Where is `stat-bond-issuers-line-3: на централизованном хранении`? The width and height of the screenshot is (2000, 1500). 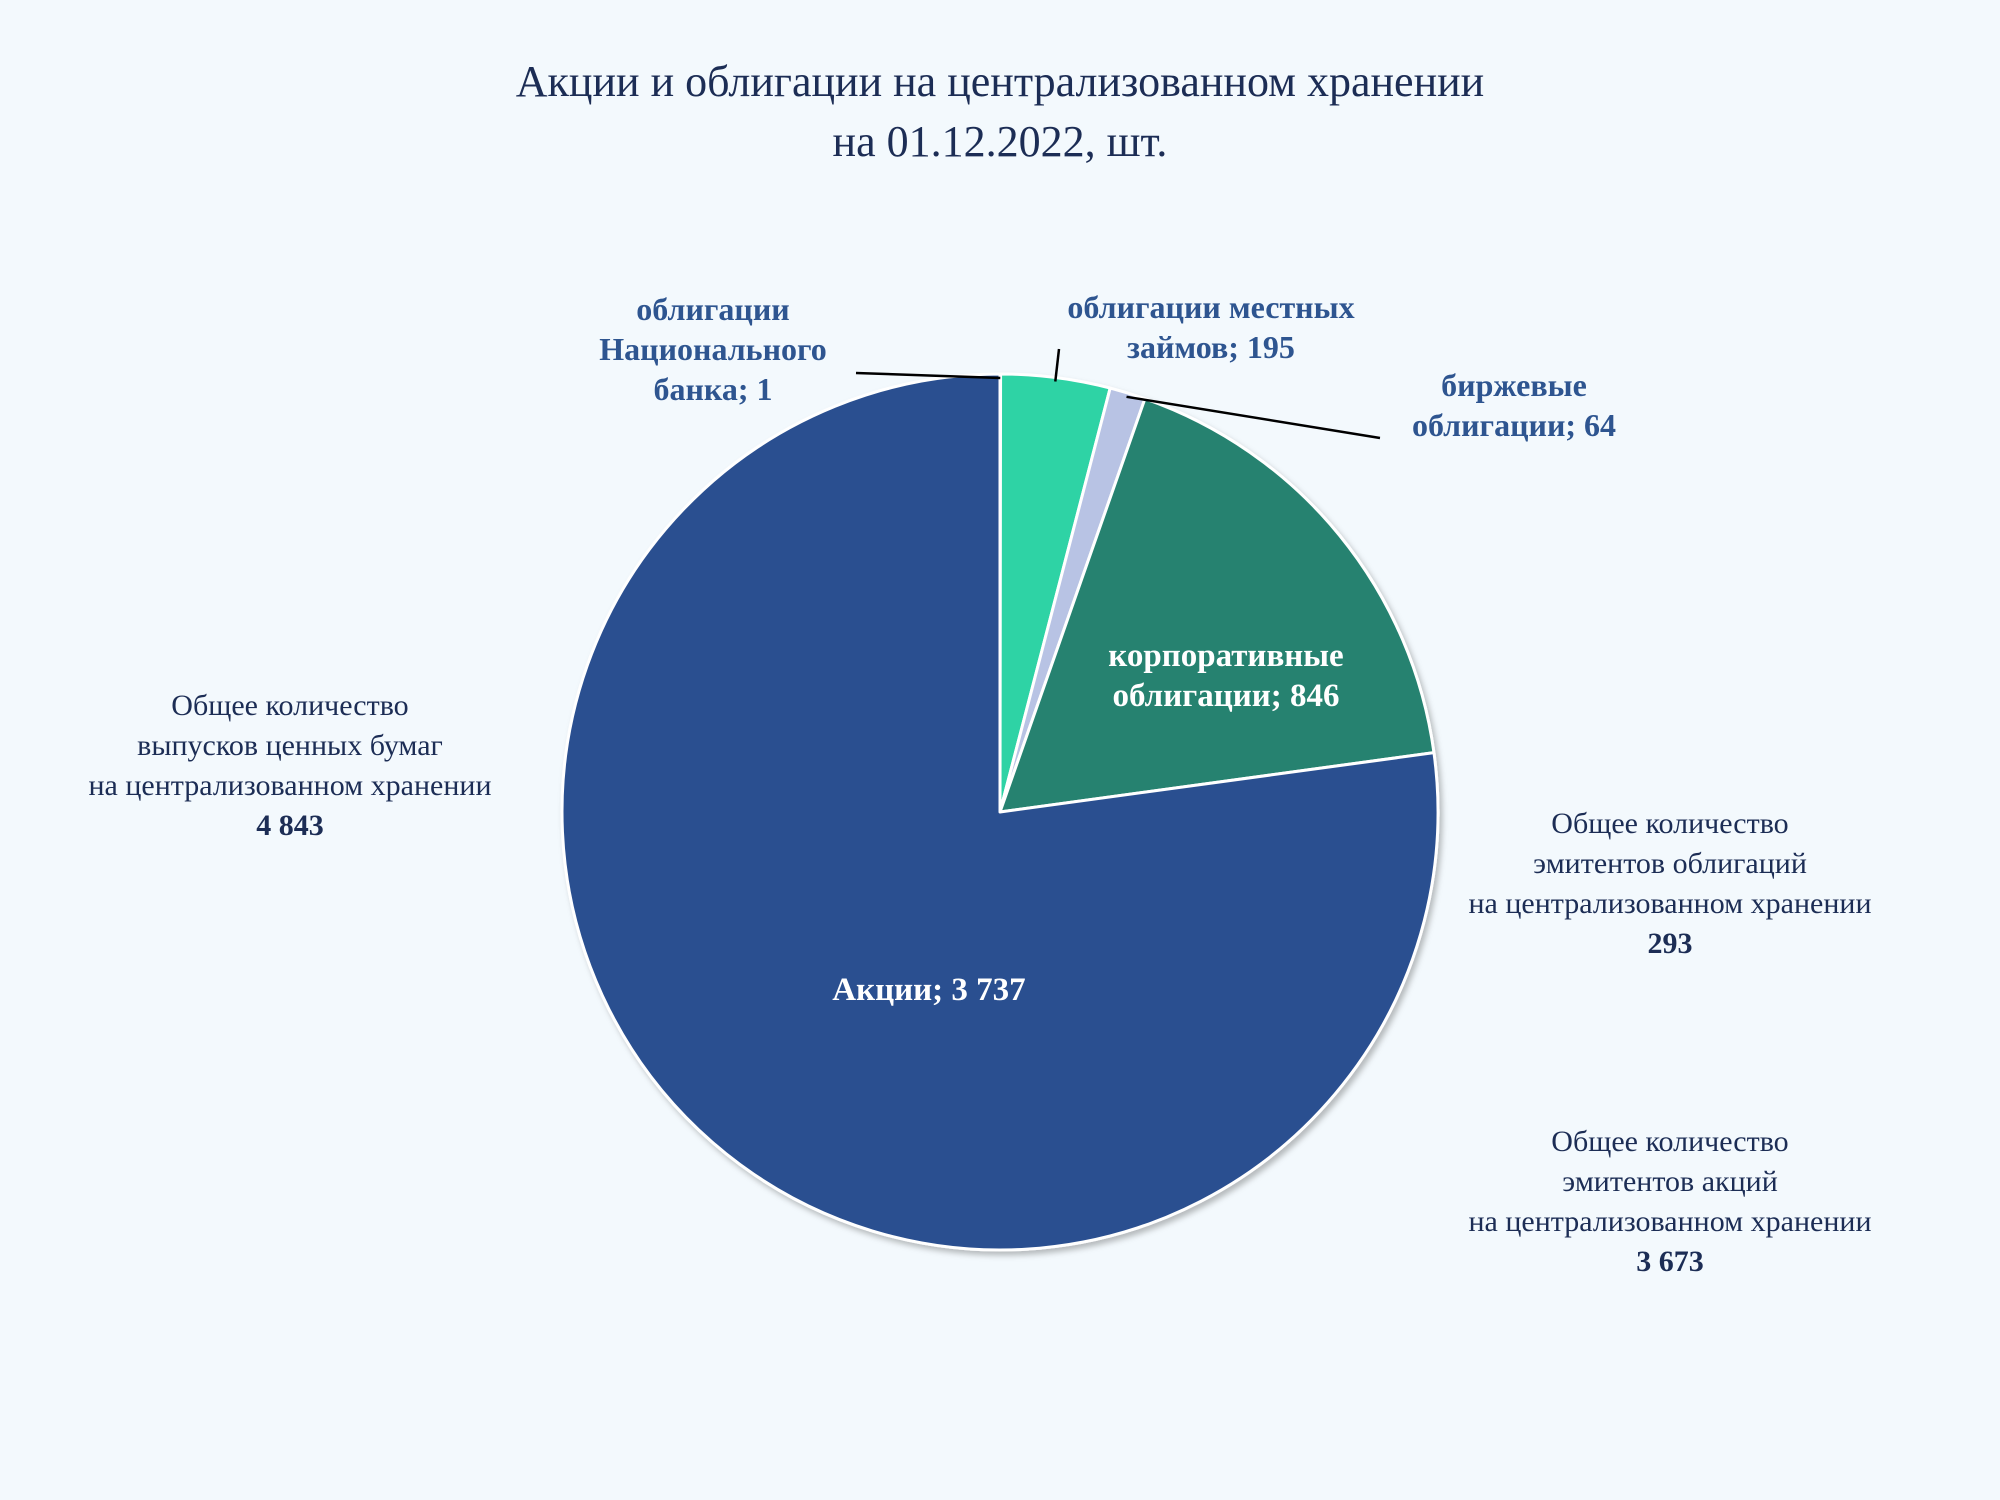 stat-bond-issuers-line-3: на централизованном хранении is located at coordinates (1670, 903).